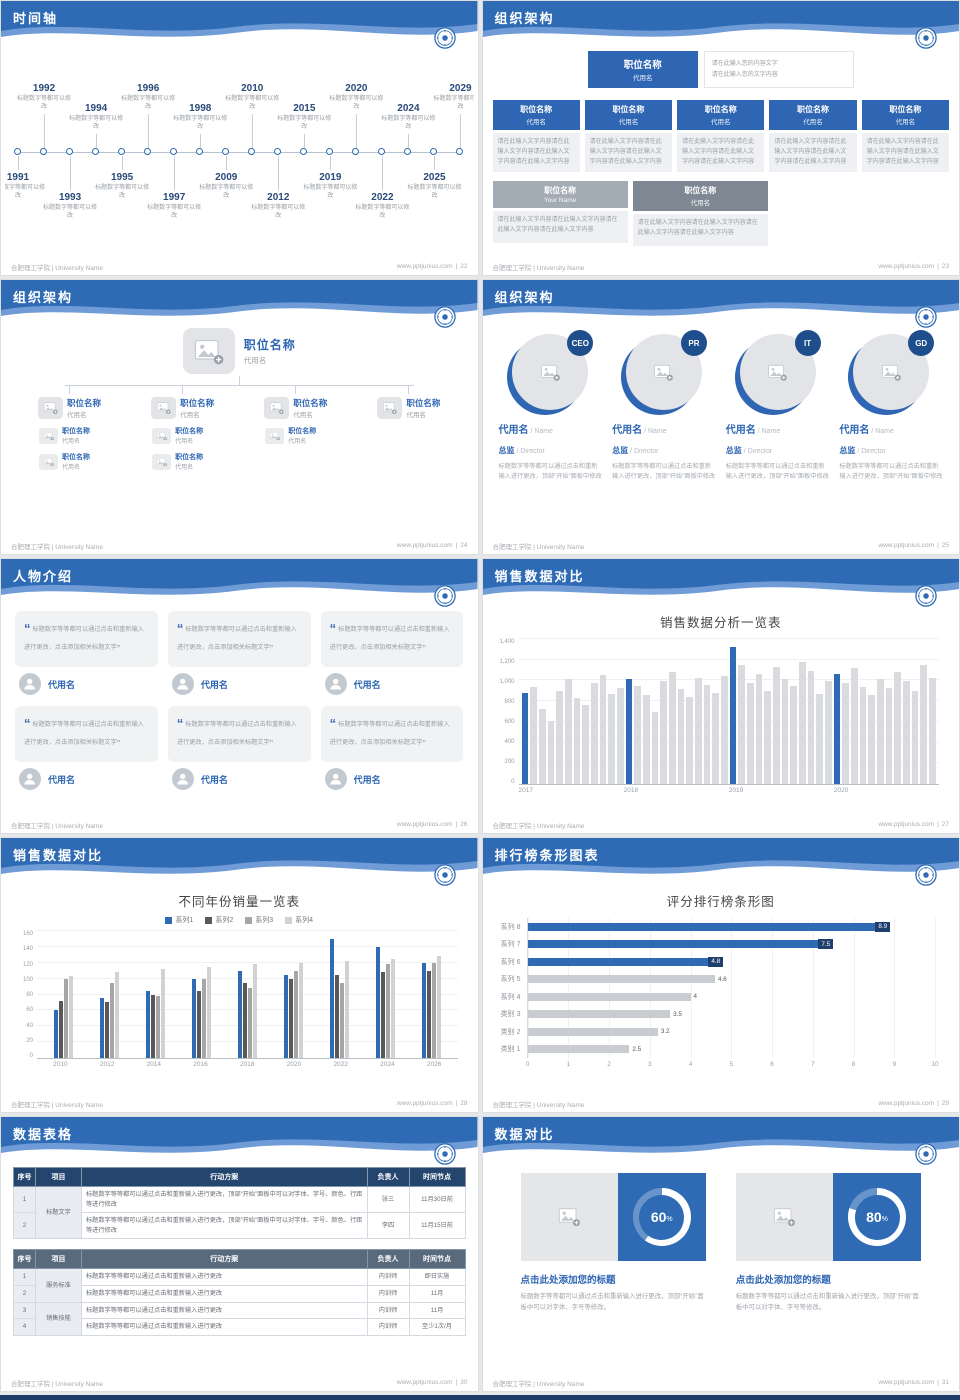 The image size is (960, 1400). What do you see at coordinates (510, 1032) in the screenshot?
I see `category-label: 类别 2` at bounding box center [510, 1032].